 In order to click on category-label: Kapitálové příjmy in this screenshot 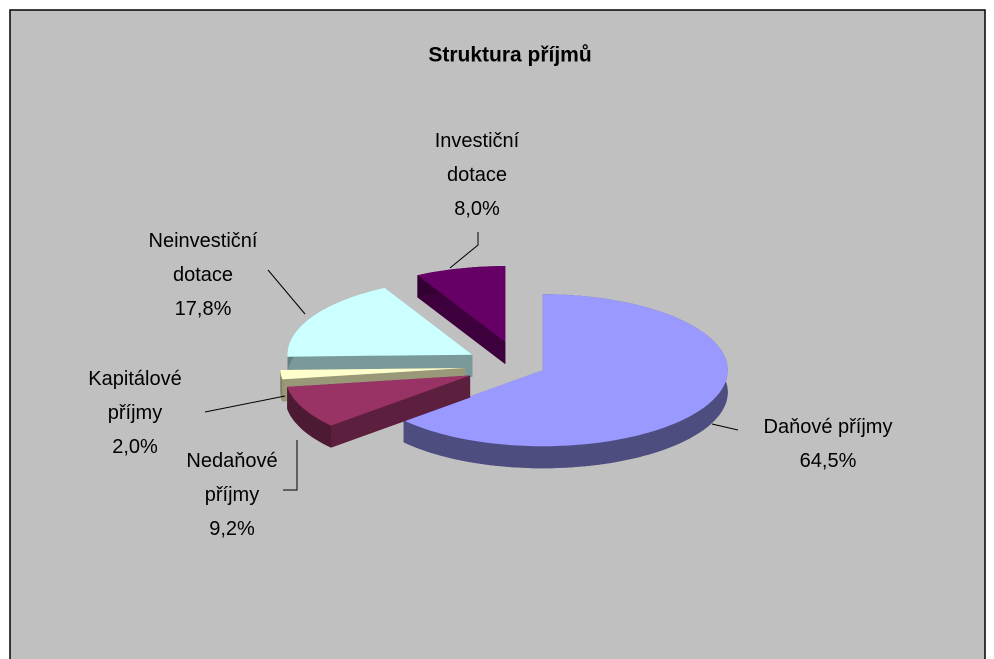, I will do `click(135, 396)`.